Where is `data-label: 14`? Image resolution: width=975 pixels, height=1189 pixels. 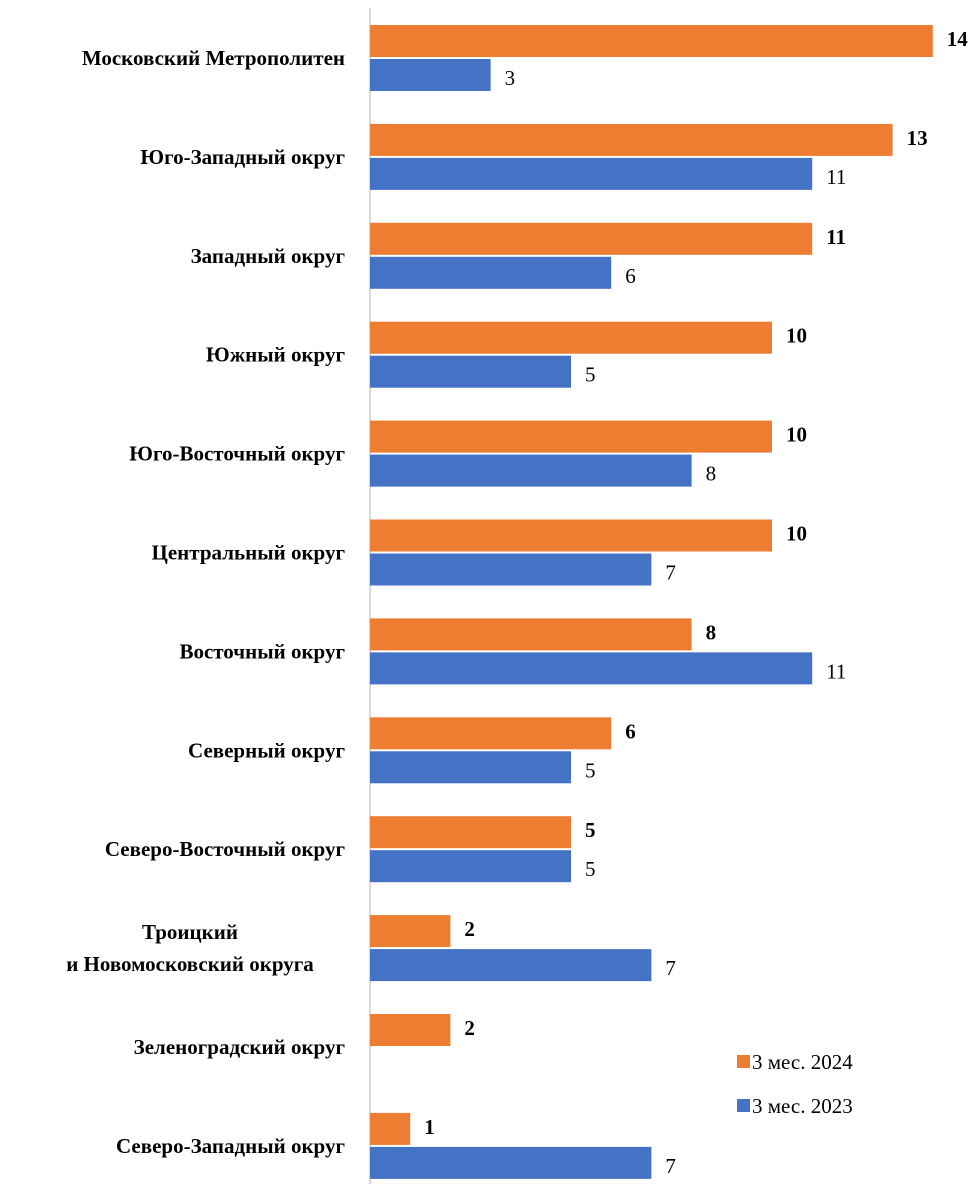 data-label: 14 is located at coordinates (958, 39).